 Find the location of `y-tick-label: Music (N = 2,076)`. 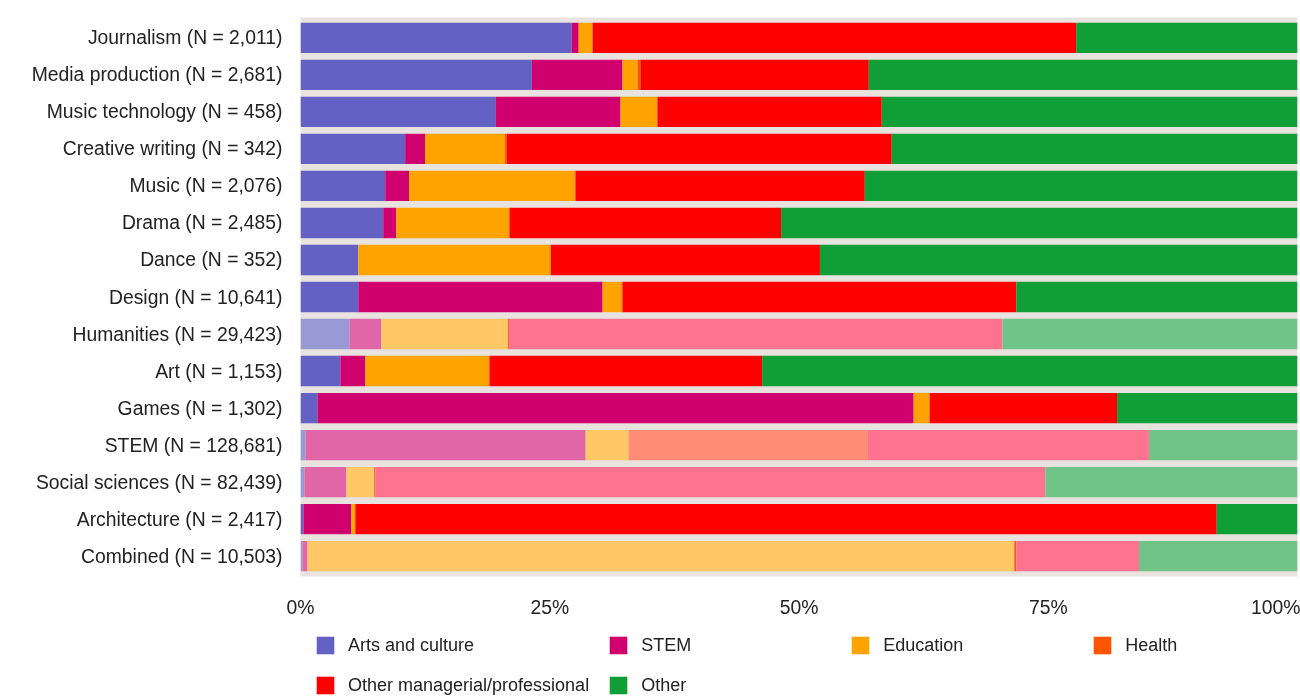

y-tick-label: Music (N = 2,076) is located at coordinates (206, 186).